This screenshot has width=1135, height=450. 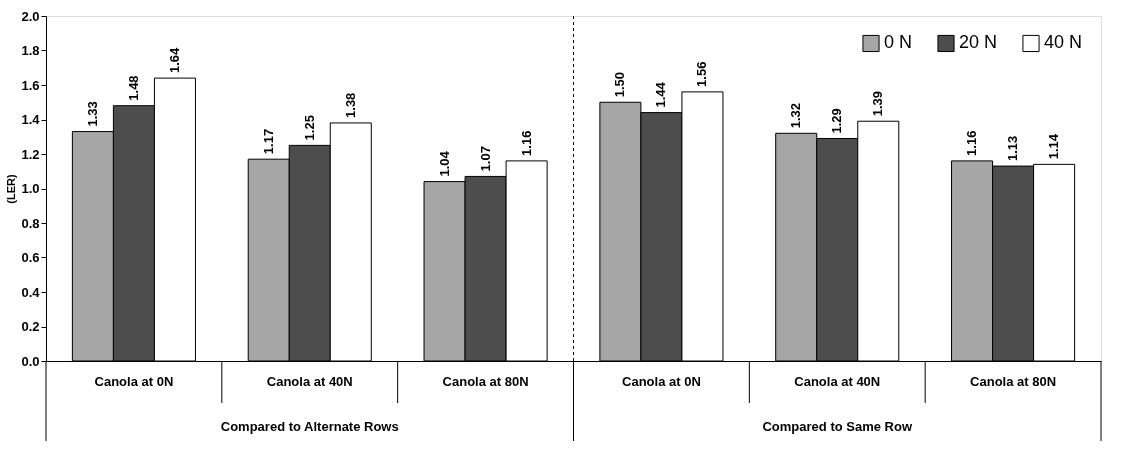 I want to click on data-label: 1.17, so click(x=268, y=141).